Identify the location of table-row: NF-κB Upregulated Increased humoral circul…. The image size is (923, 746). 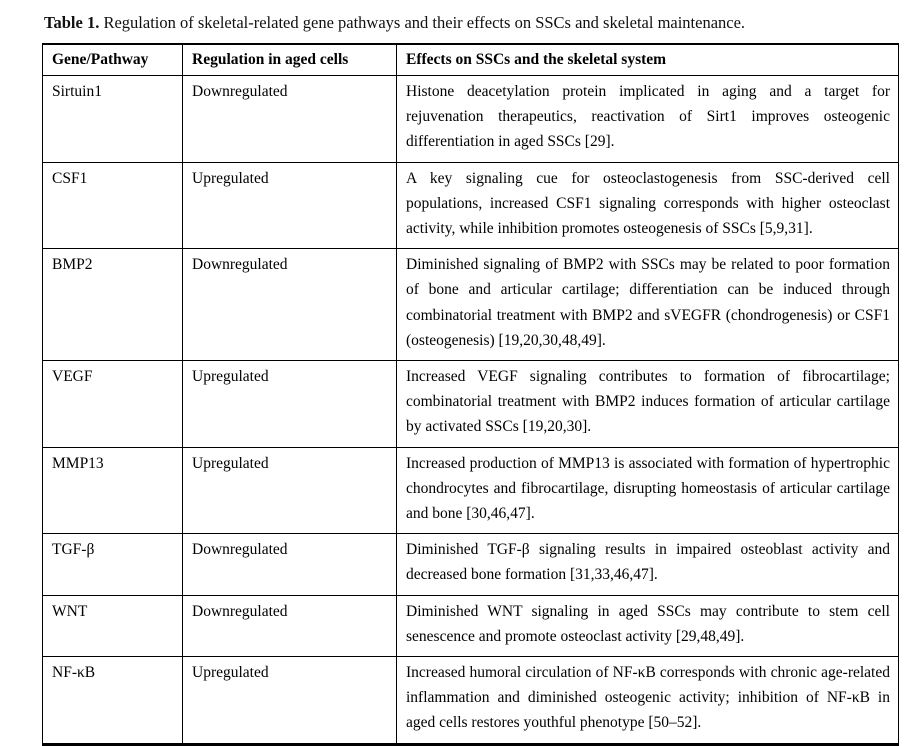
(470, 700).